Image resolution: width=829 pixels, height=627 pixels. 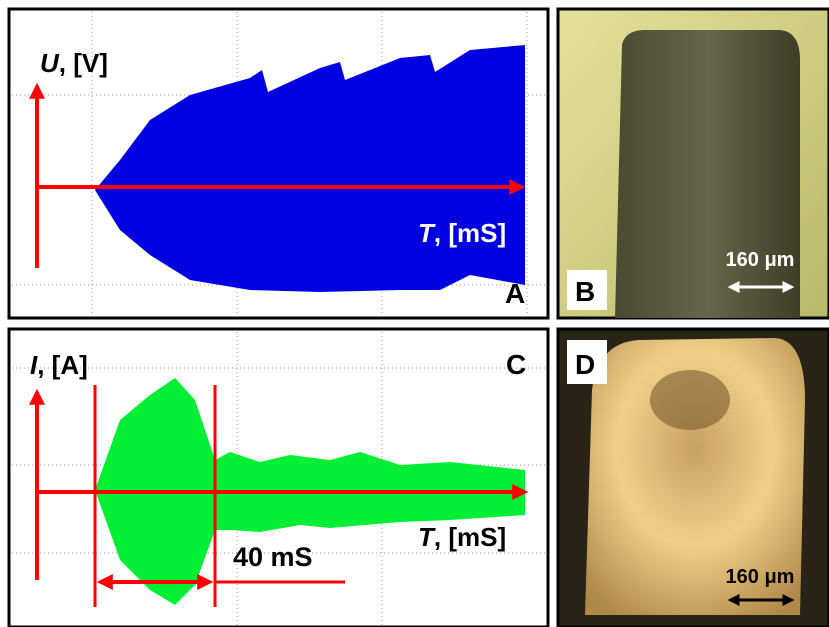 I want to click on panel-label: B, so click(x=585, y=291).